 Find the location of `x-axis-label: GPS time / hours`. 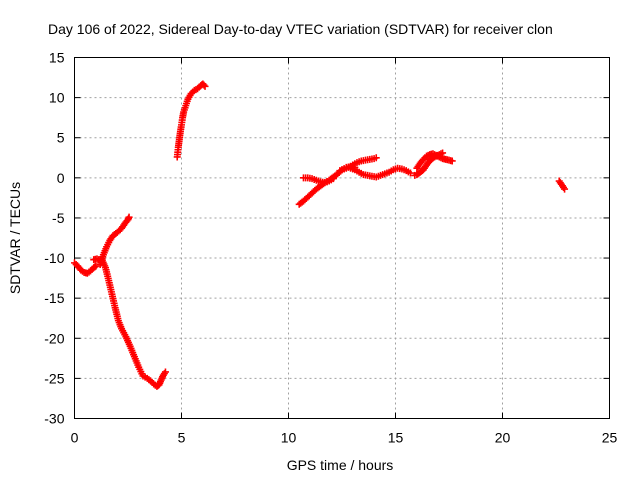

x-axis-label: GPS time / hours is located at coordinates (340, 465).